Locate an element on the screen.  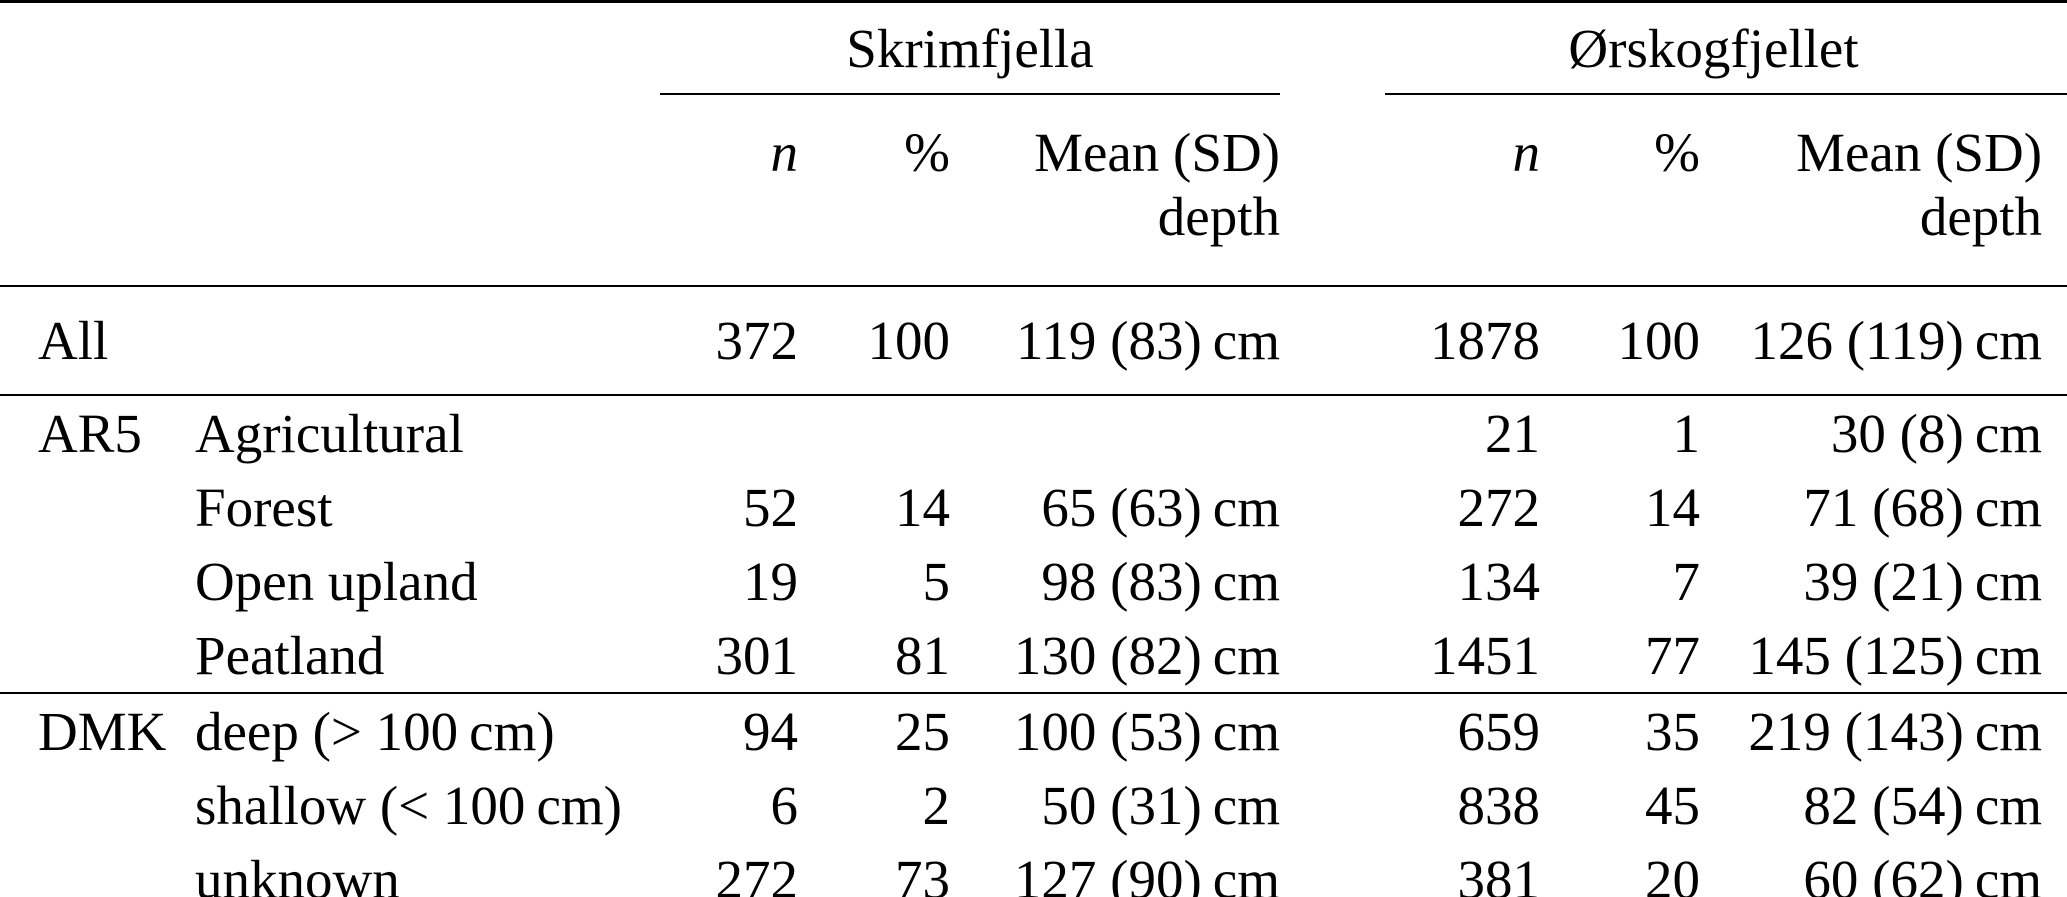
subheader-pct-skrimfjella: % is located at coordinates (874, 190).